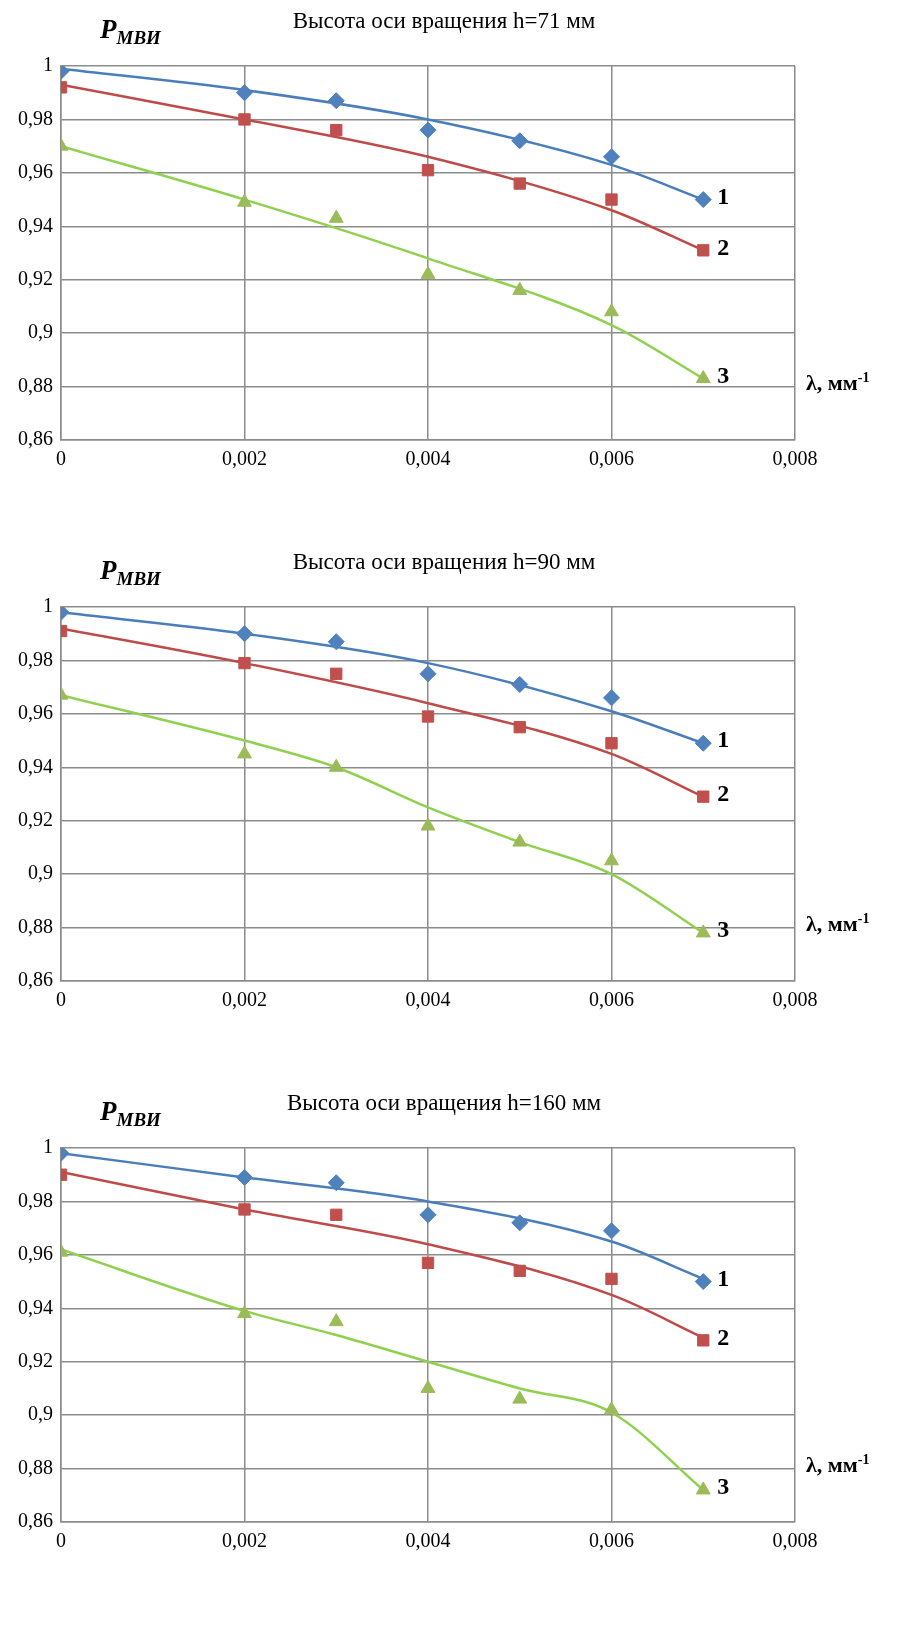 Image resolution: width=923 pixels, height=1625 pixels. I want to click on x-tick-label: 0,002, so click(244, 999).